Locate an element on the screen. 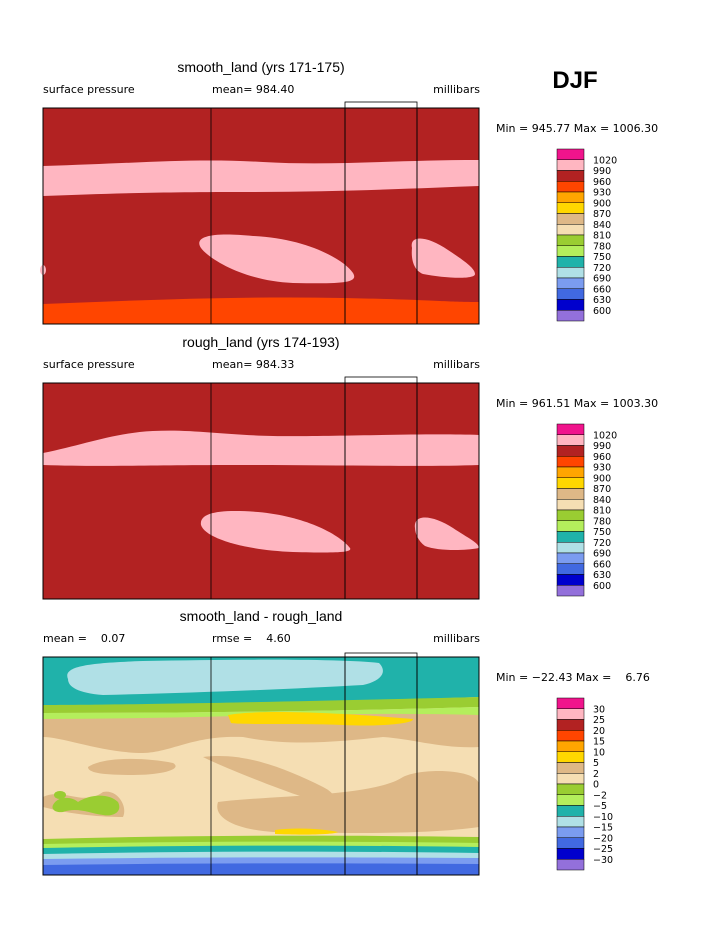 The image size is (723, 935). colorbar-label: 25 is located at coordinates (599, 720).